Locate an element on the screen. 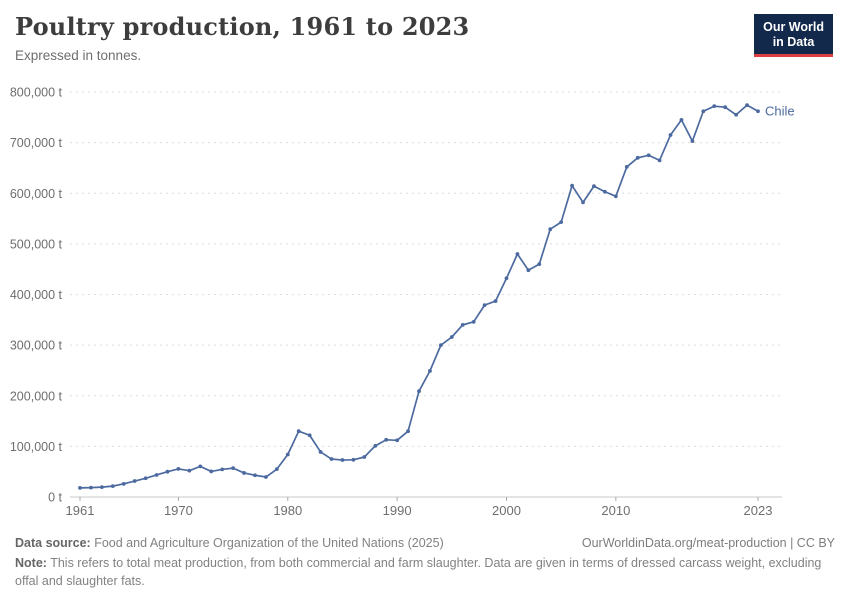 This screenshot has width=850, height=600. x-axis-label: 1970 is located at coordinates (178, 510).